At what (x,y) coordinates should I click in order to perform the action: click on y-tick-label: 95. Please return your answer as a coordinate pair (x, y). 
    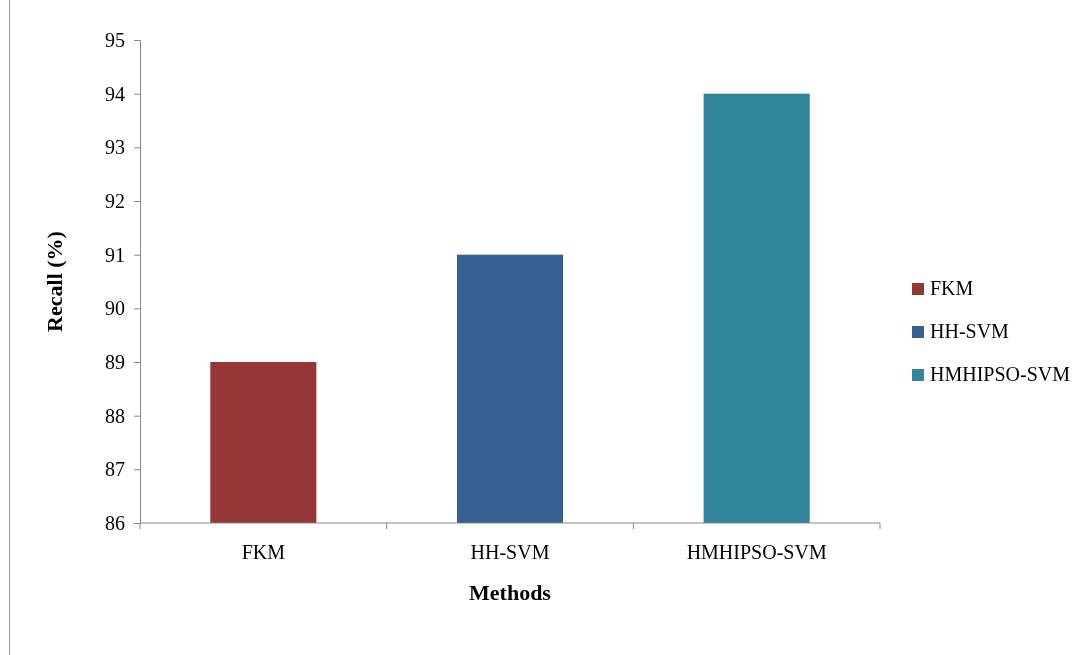
    Looking at the image, I should click on (115, 39).